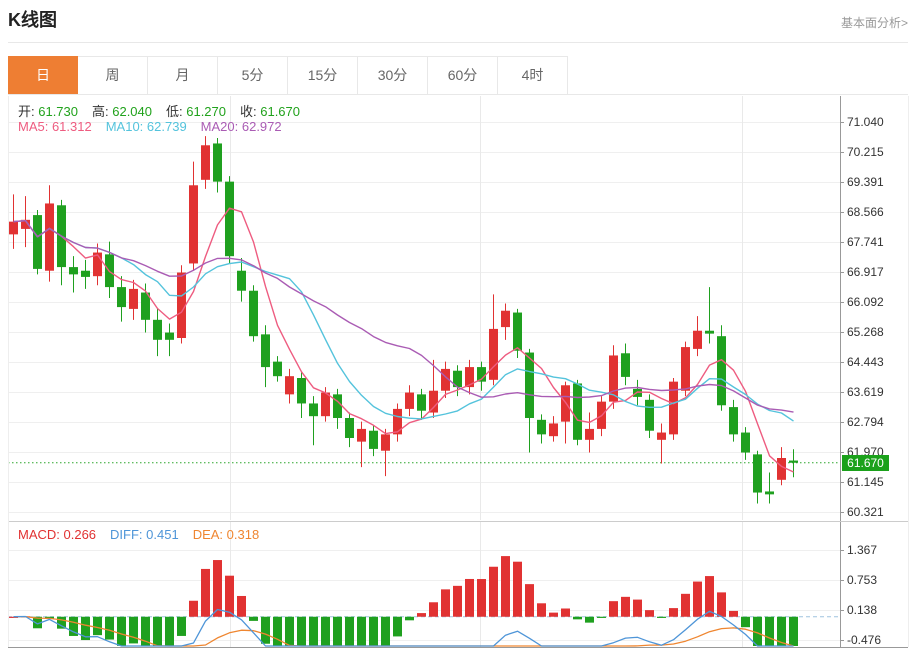 The height and width of the screenshot is (653, 916). Describe the element at coordinates (862, 610) in the screenshot. I see `svg-text: 0.138` at that location.